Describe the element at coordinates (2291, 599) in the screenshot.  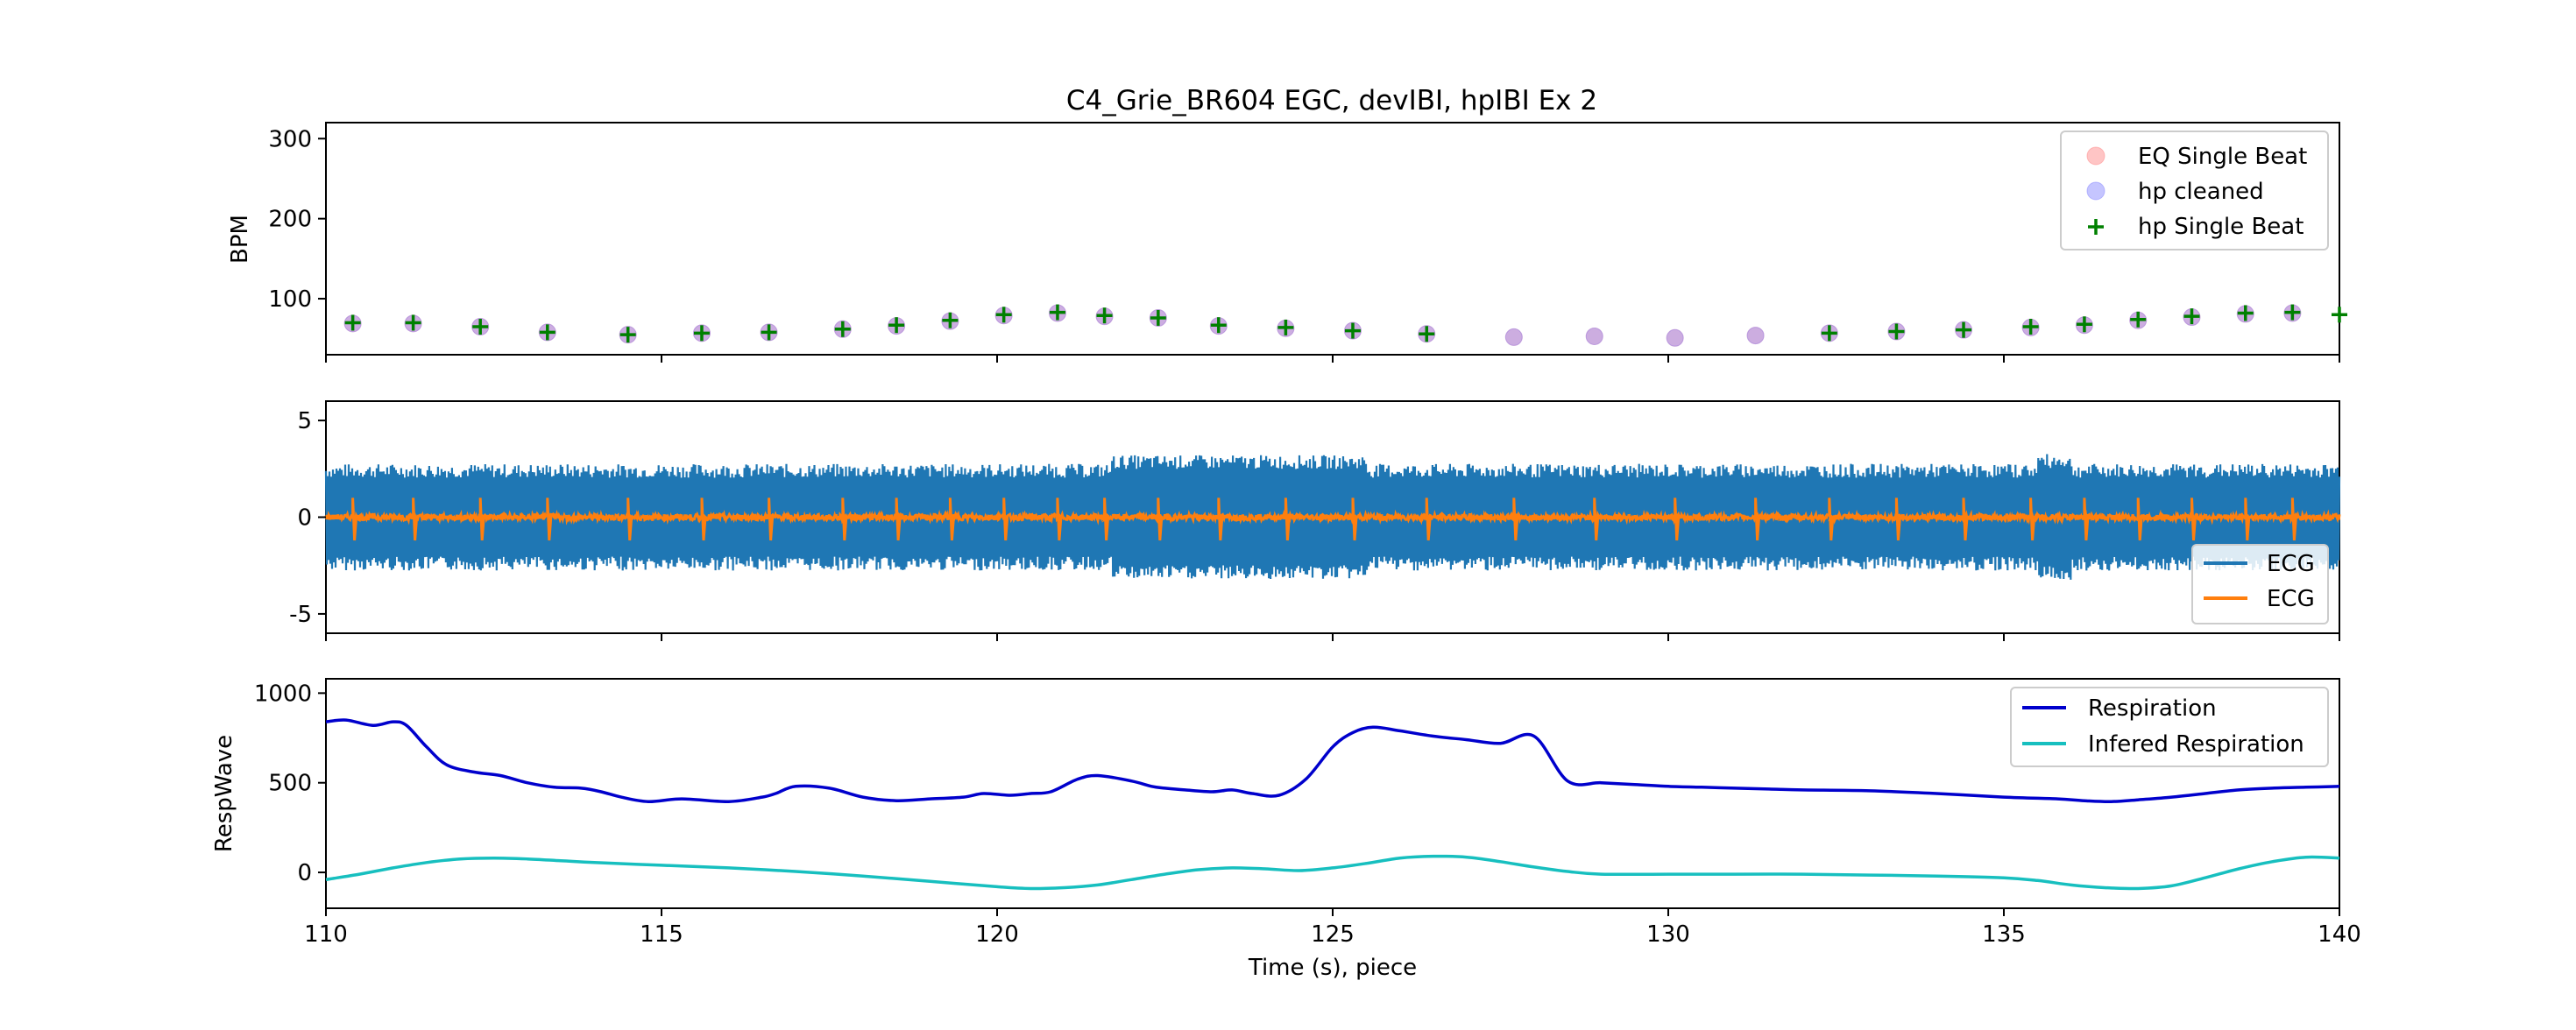
I see `legend-label-ecg-2: ECG` at that location.